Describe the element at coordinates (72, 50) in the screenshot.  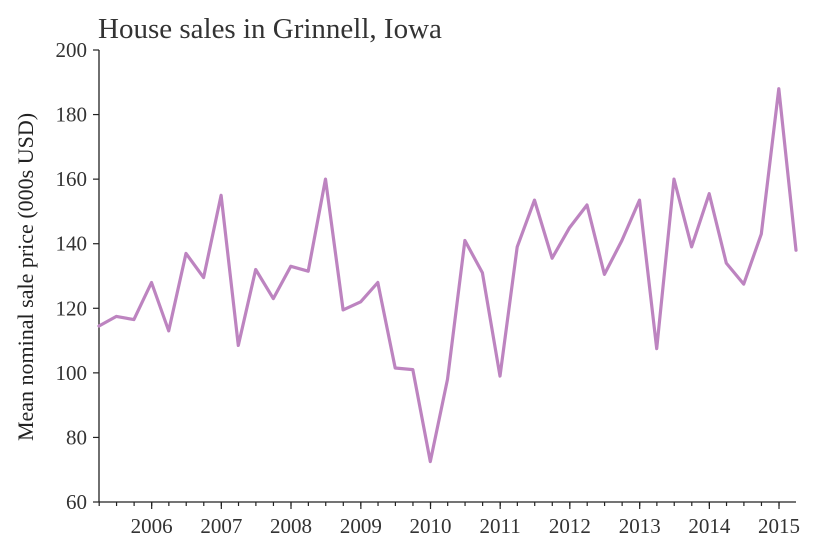
I see `y-tick-label: 200` at that location.